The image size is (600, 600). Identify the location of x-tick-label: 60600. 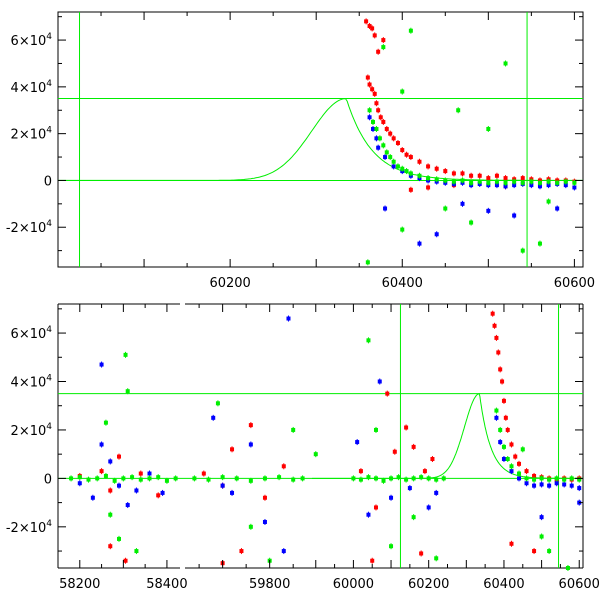
(579, 584).